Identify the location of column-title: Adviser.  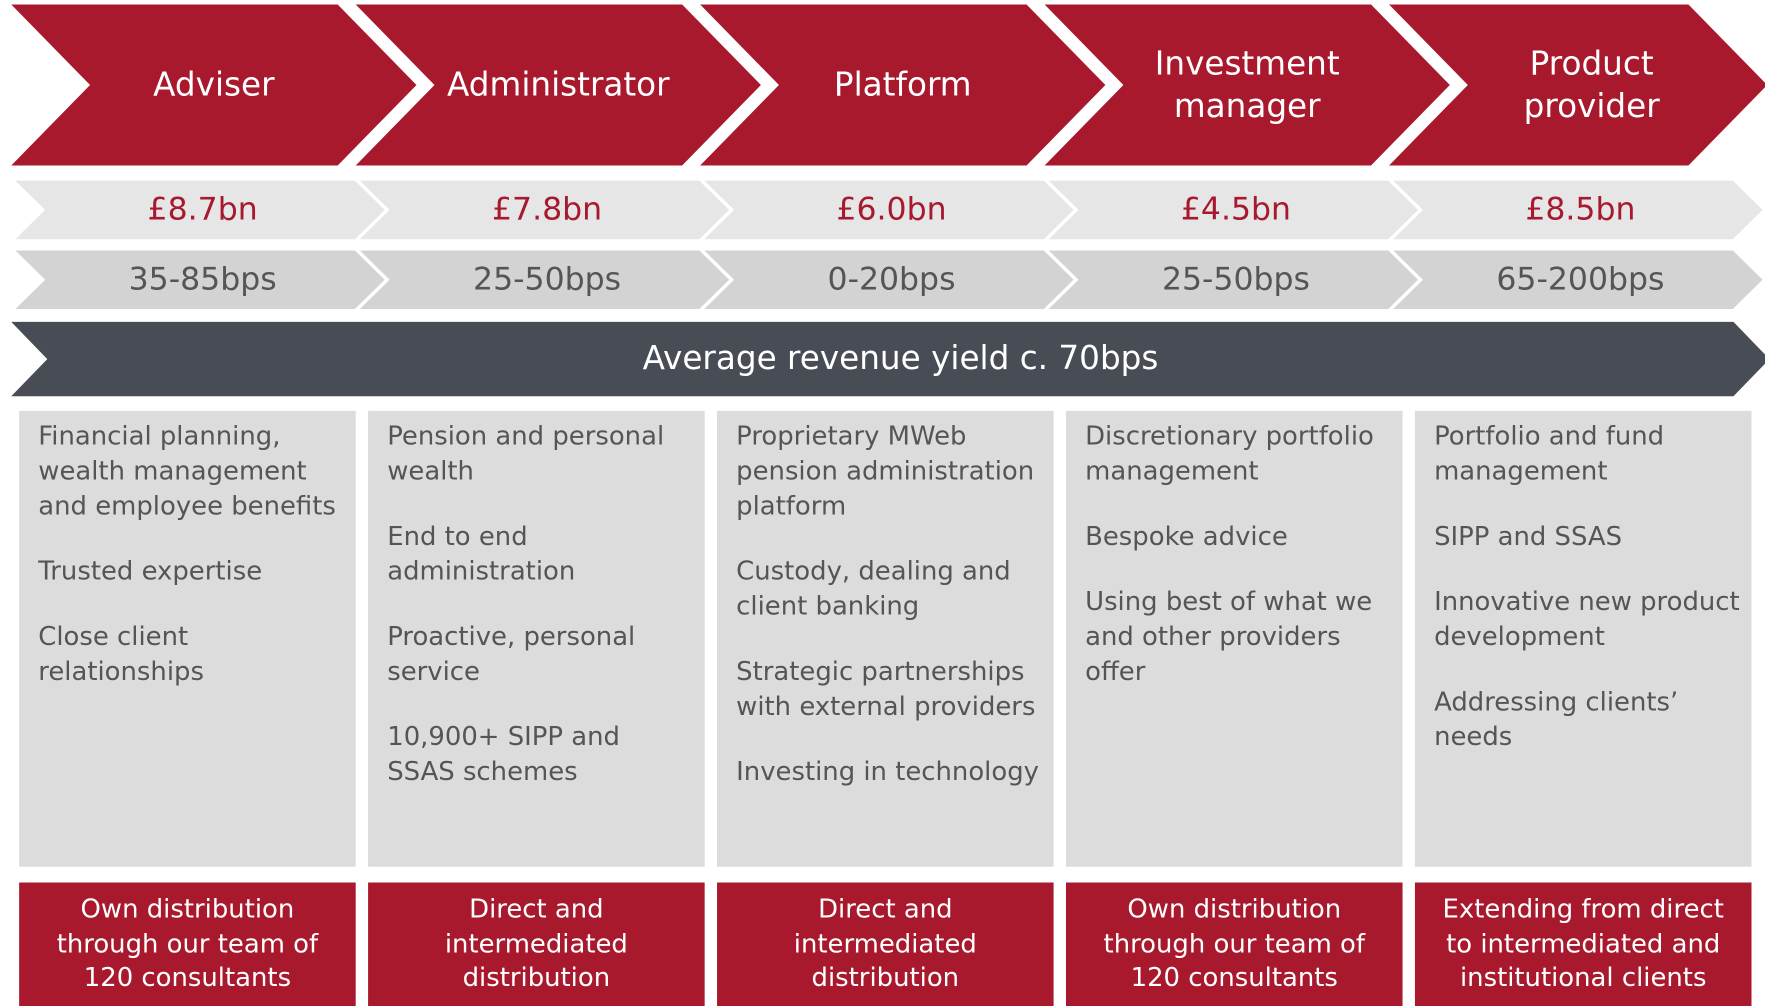
(214, 84).